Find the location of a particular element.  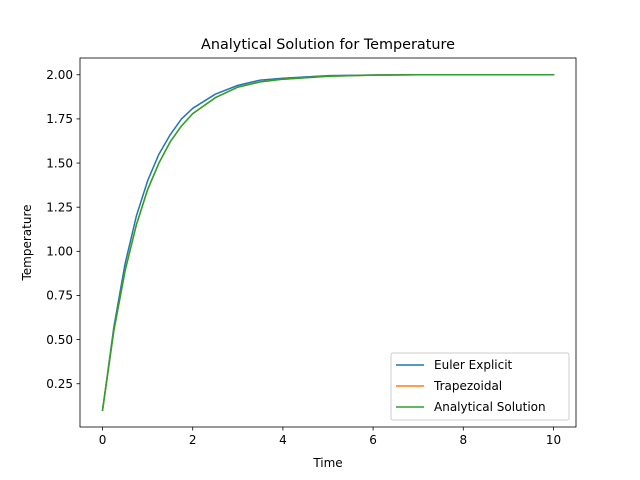

y-tick-label: 2.00 is located at coordinates (59, 75).